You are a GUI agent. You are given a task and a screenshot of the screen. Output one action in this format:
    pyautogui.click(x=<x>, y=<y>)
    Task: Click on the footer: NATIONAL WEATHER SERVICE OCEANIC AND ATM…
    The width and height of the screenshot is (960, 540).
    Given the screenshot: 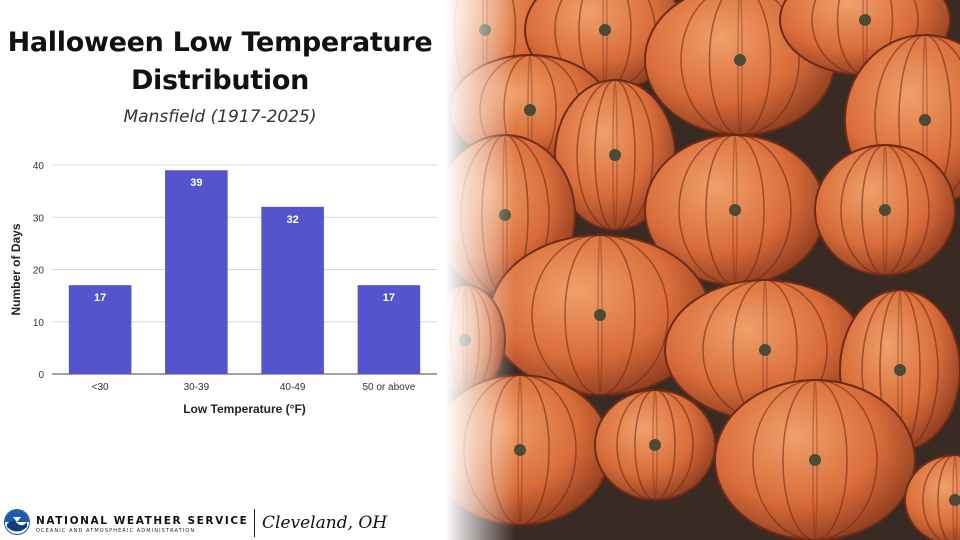 What is the action you would take?
    pyautogui.click(x=224, y=523)
    